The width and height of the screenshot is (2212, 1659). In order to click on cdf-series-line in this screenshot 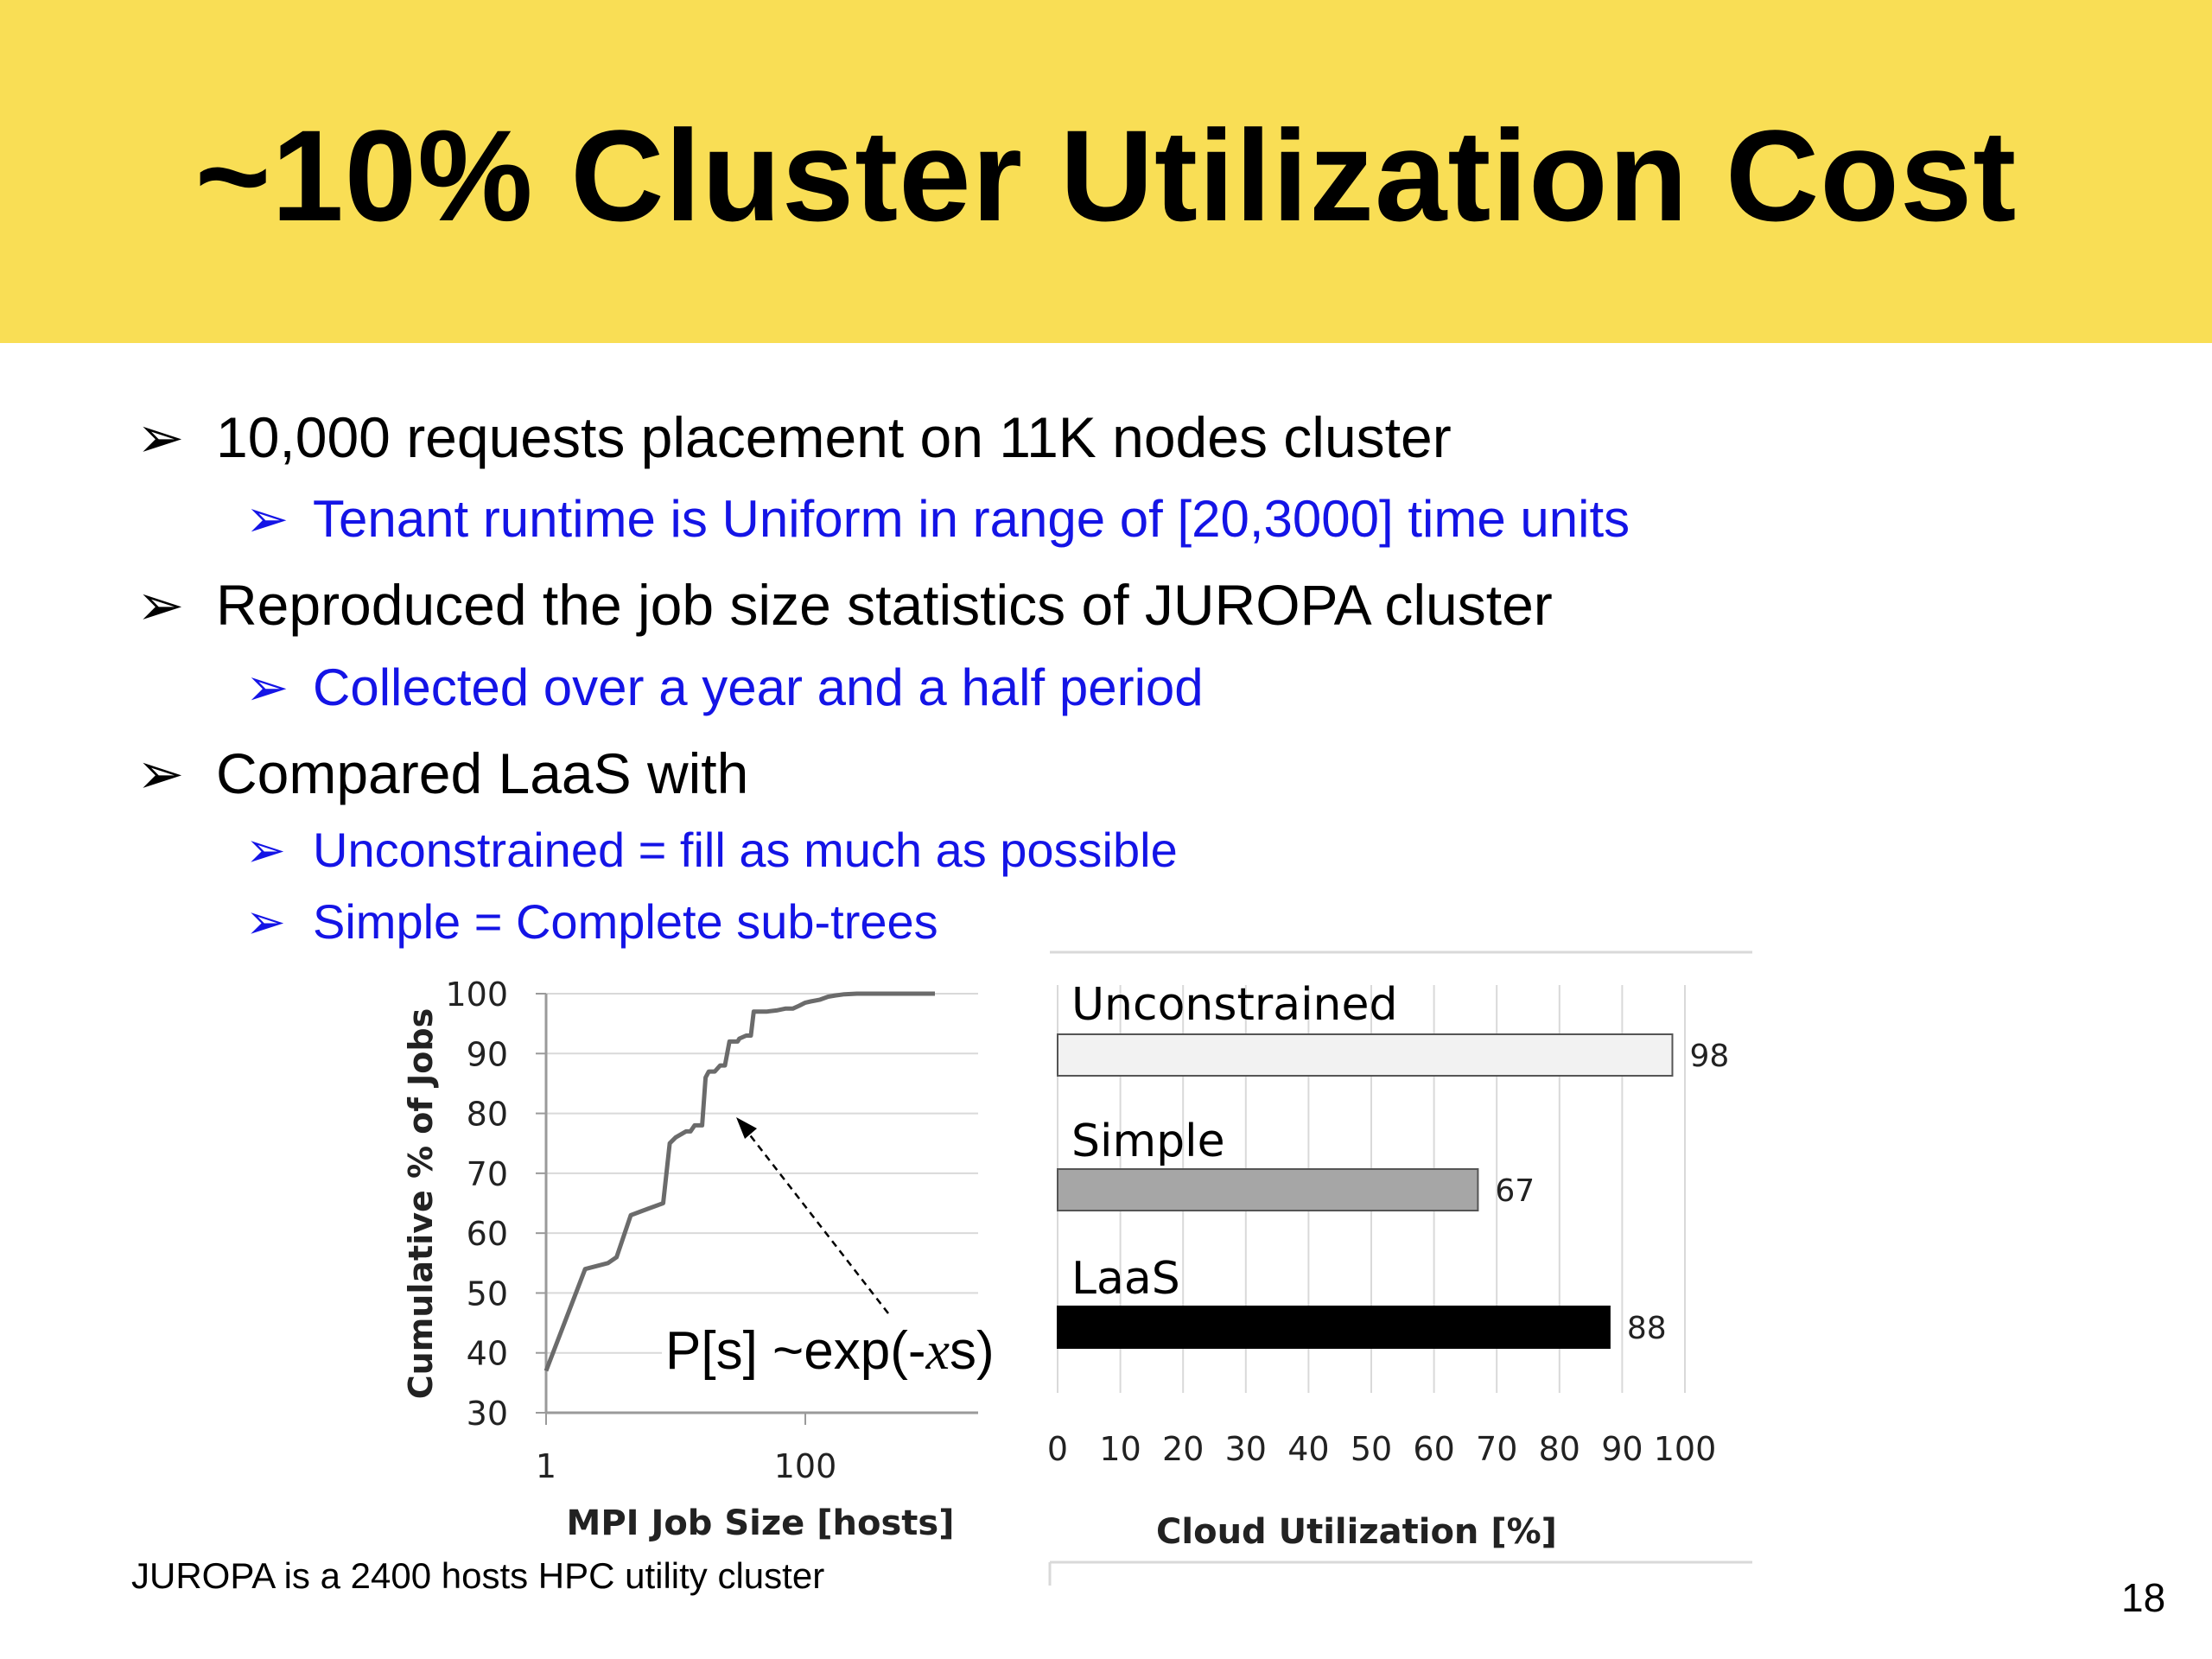, I will do `click(739, 1181)`.